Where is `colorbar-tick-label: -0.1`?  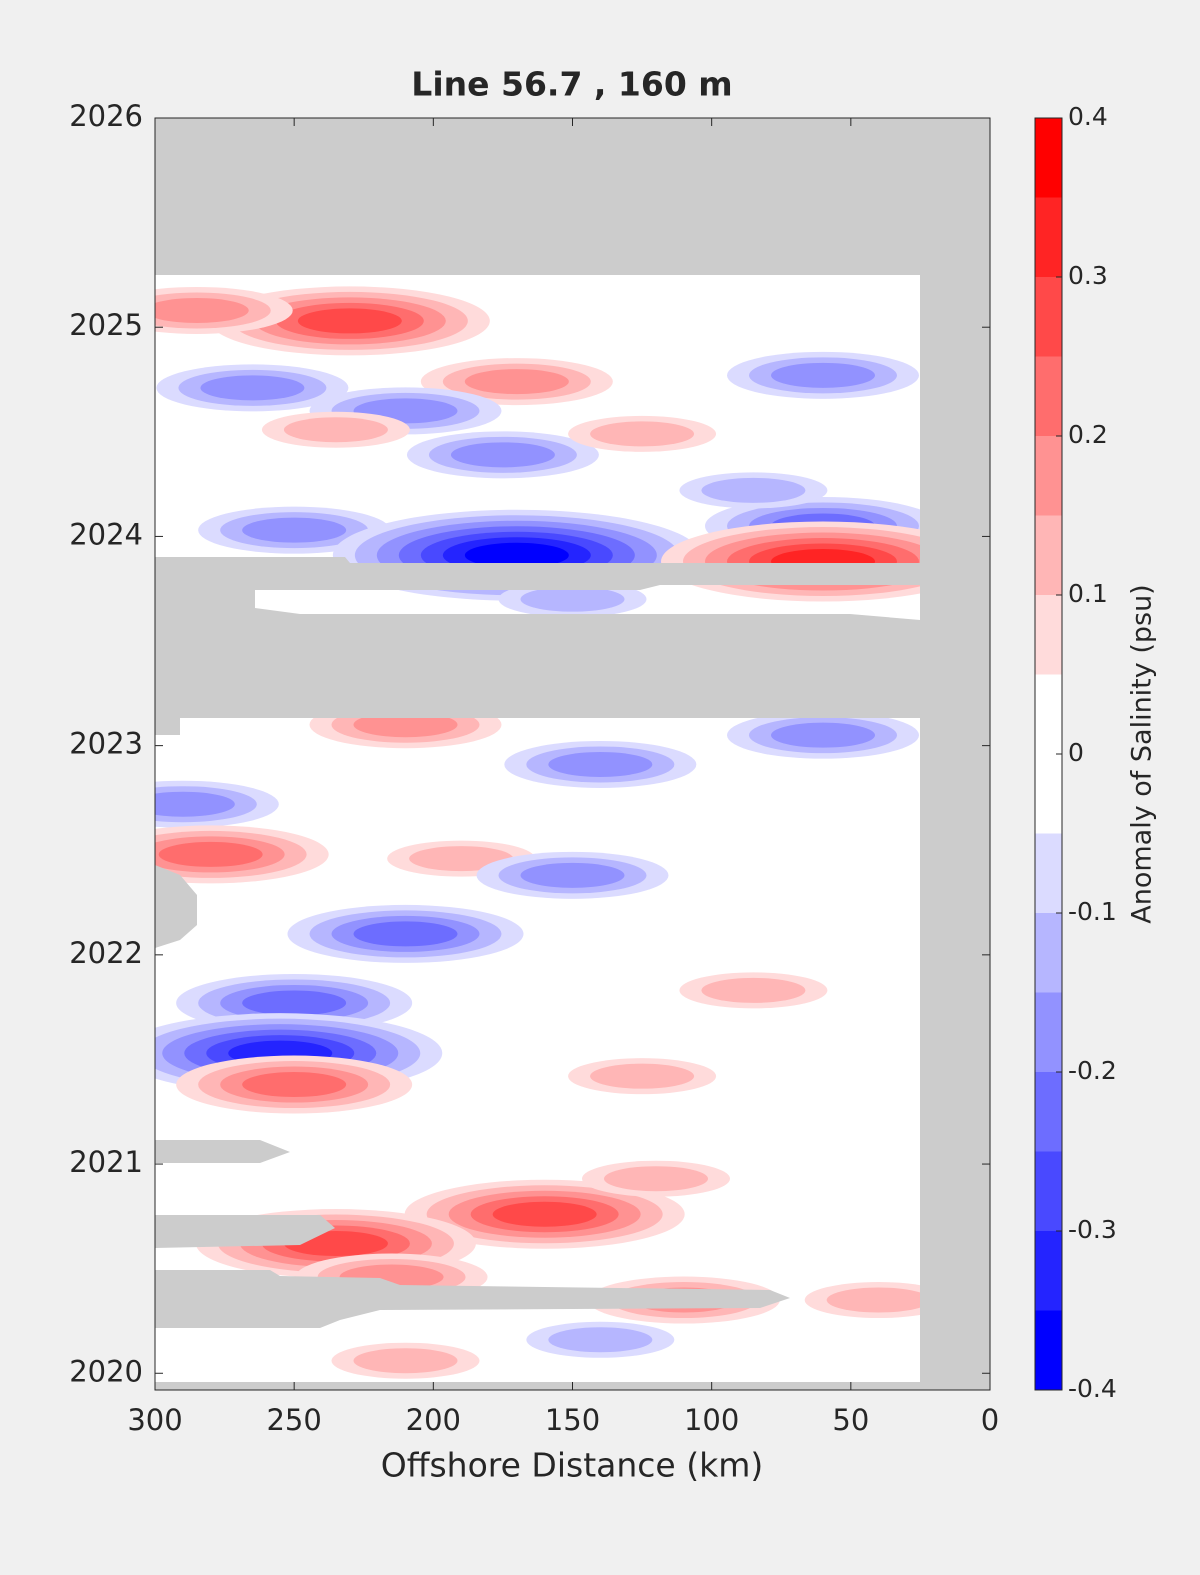 colorbar-tick-label: -0.1 is located at coordinates (1092, 911).